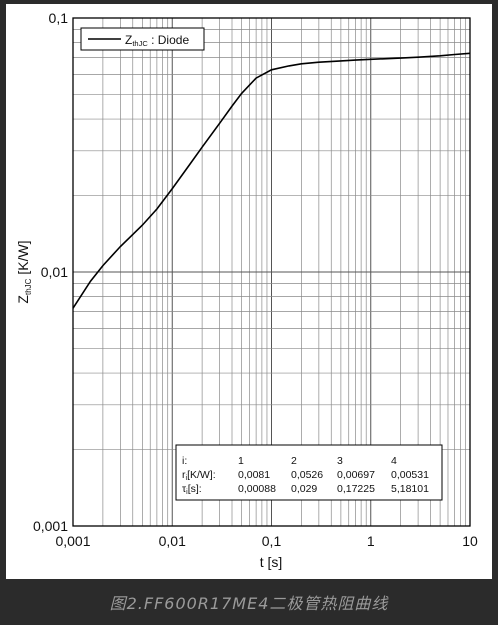 This screenshot has width=498, height=625. I want to click on x-axis-label: t [s], so click(271, 562).